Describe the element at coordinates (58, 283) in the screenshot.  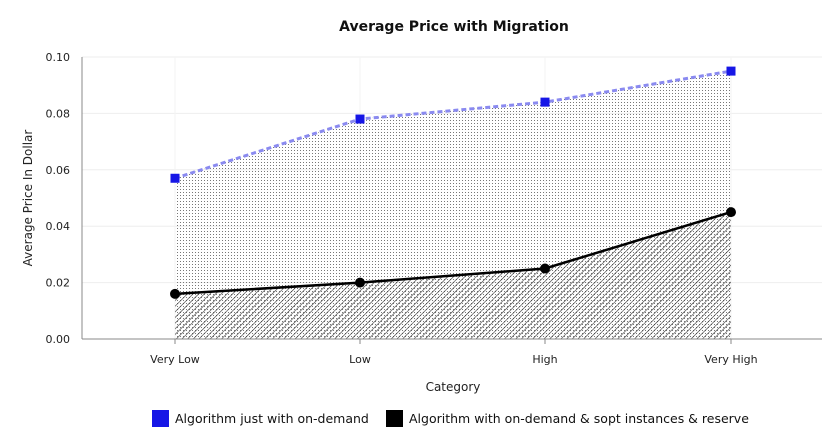
I see `y-tick-label: 0.02` at that location.